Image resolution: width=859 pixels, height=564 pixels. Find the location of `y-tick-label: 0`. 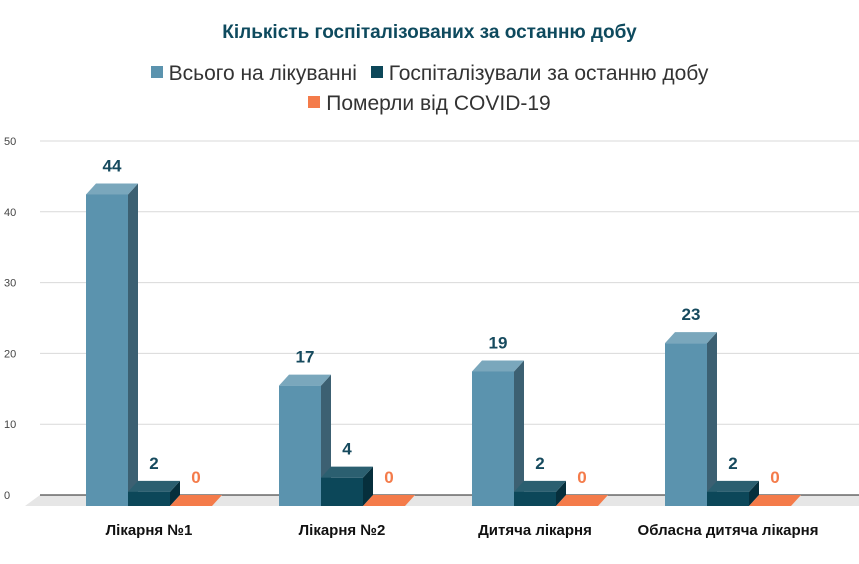

y-tick-label: 0 is located at coordinates (7, 496).